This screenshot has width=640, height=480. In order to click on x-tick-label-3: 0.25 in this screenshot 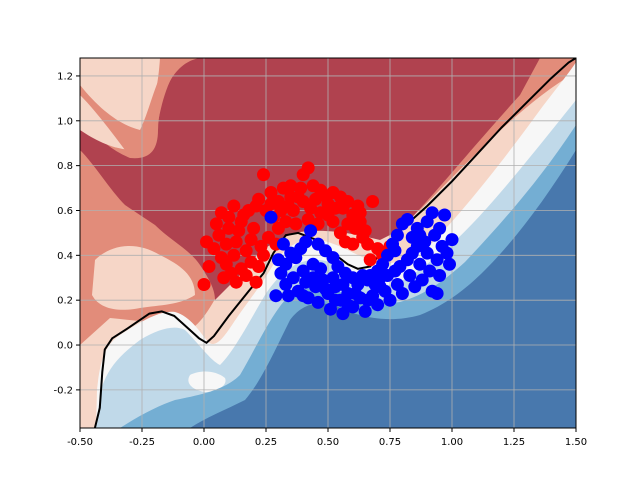, I will do `click(266, 442)`.